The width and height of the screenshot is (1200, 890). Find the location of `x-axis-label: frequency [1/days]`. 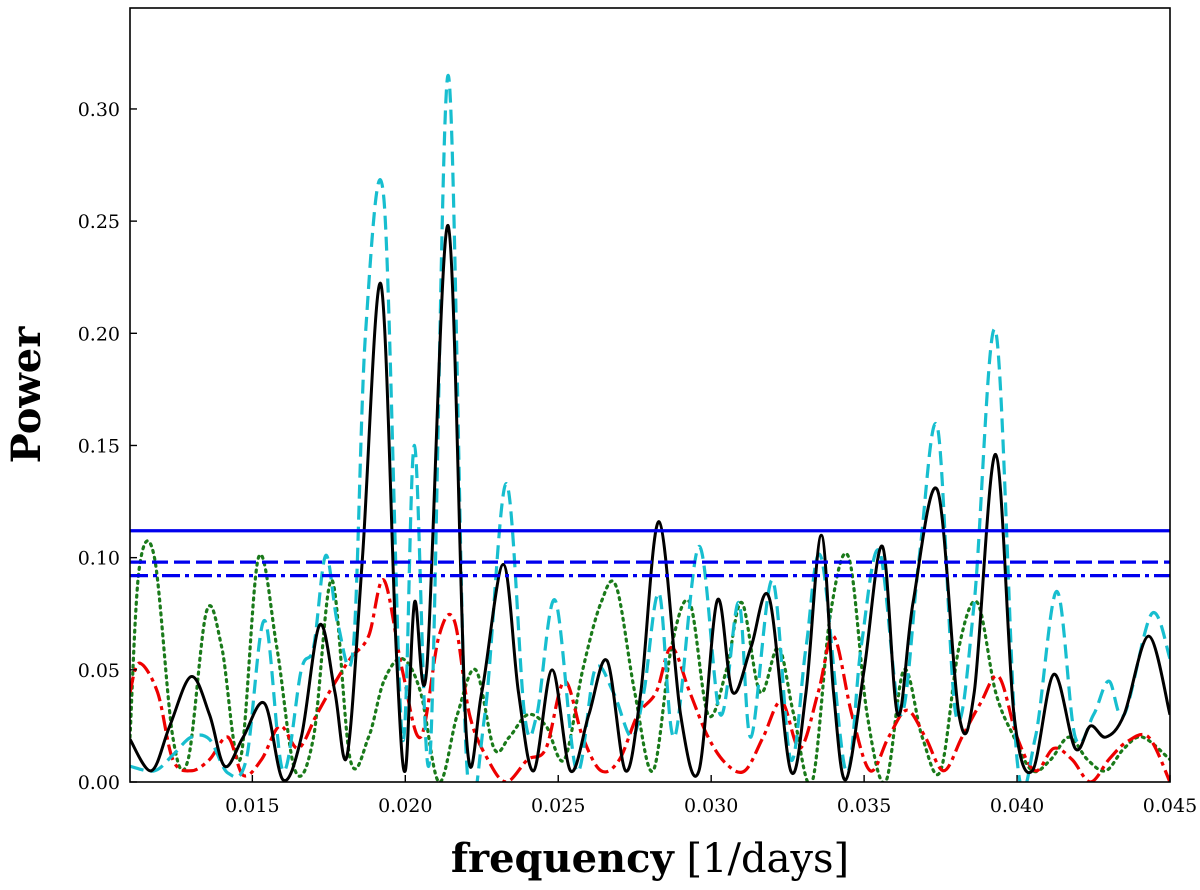

x-axis-label: frequency [1/days] is located at coordinates (650, 858).